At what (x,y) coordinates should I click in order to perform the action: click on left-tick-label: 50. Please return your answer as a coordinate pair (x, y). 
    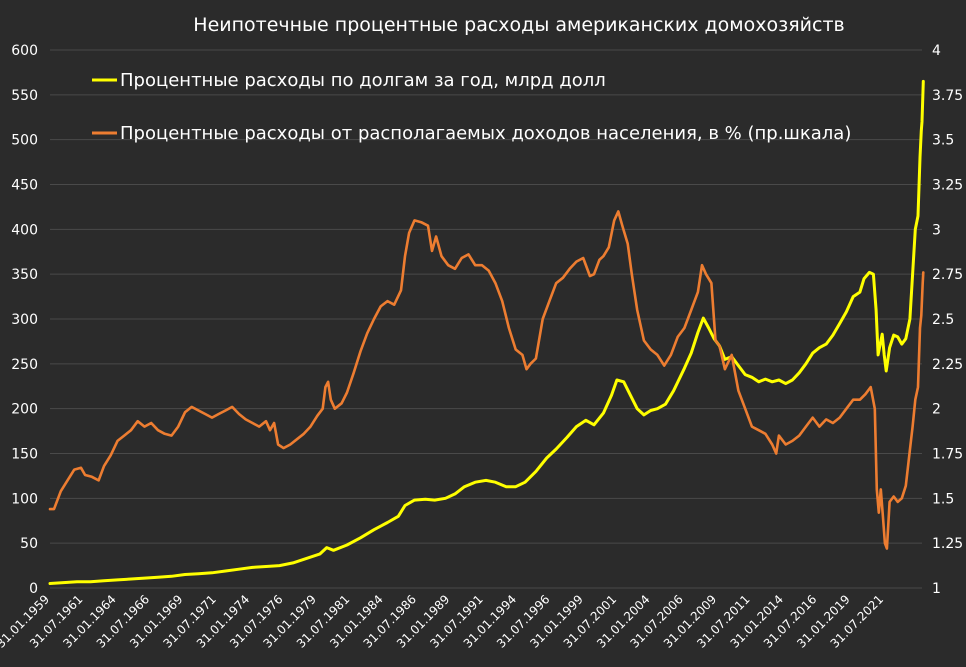
    Looking at the image, I should click on (29, 544).